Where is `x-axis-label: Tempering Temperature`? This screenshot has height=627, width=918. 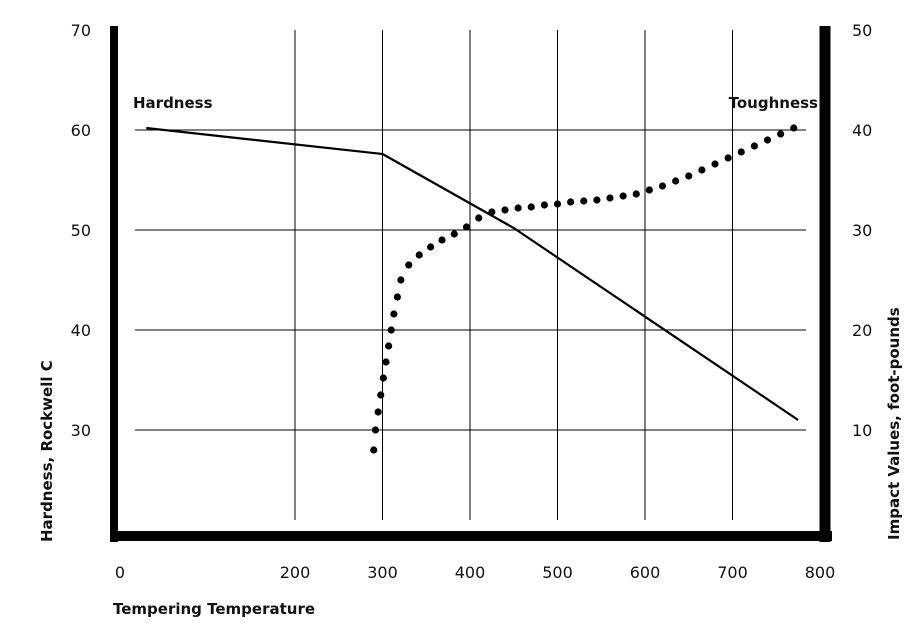 x-axis-label: Tempering Temperature is located at coordinates (214, 609).